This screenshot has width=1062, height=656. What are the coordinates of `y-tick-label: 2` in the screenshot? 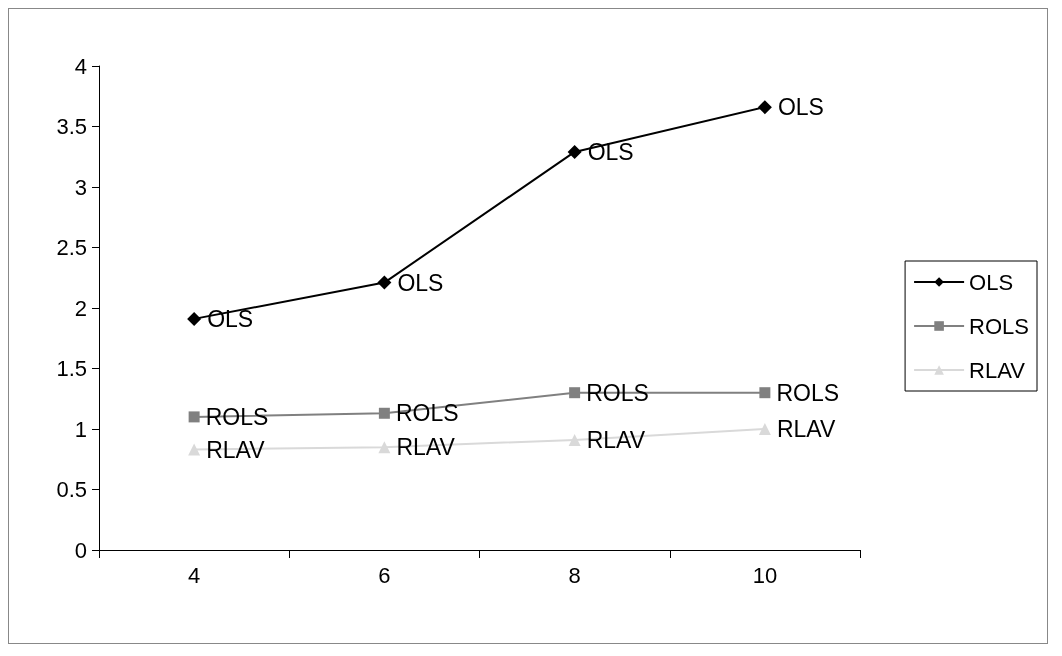 It's located at (80, 308).